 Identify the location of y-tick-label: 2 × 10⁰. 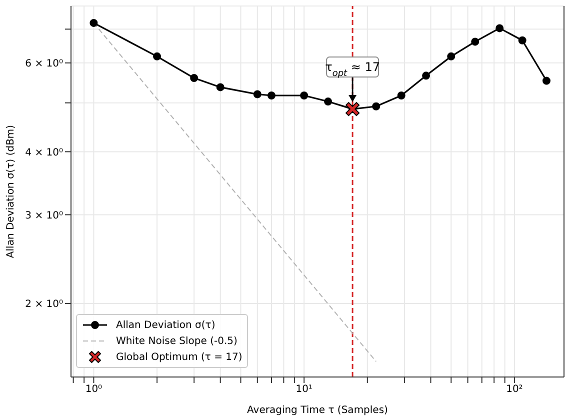
(44, 304).